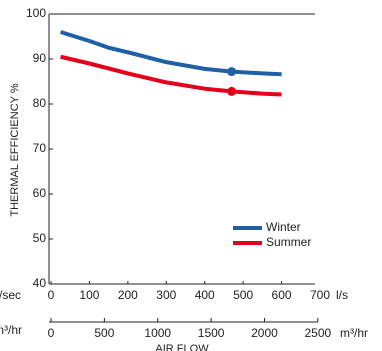 The image size is (382, 351). Describe the element at coordinates (264, 333) in the screenshot. I see `x2-tick-label: 2000` at that location.